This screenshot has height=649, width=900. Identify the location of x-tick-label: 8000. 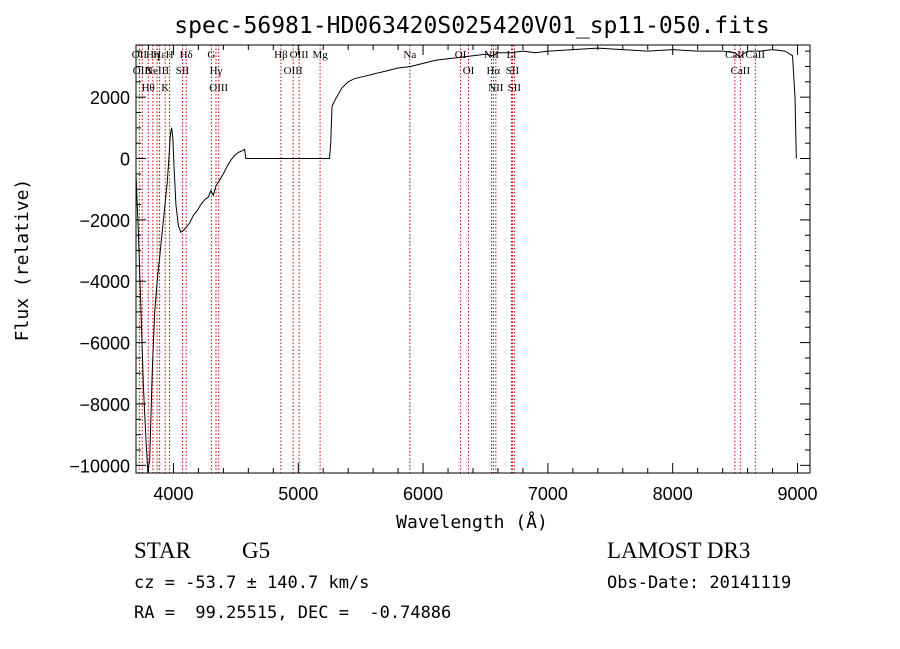
(673, 494).